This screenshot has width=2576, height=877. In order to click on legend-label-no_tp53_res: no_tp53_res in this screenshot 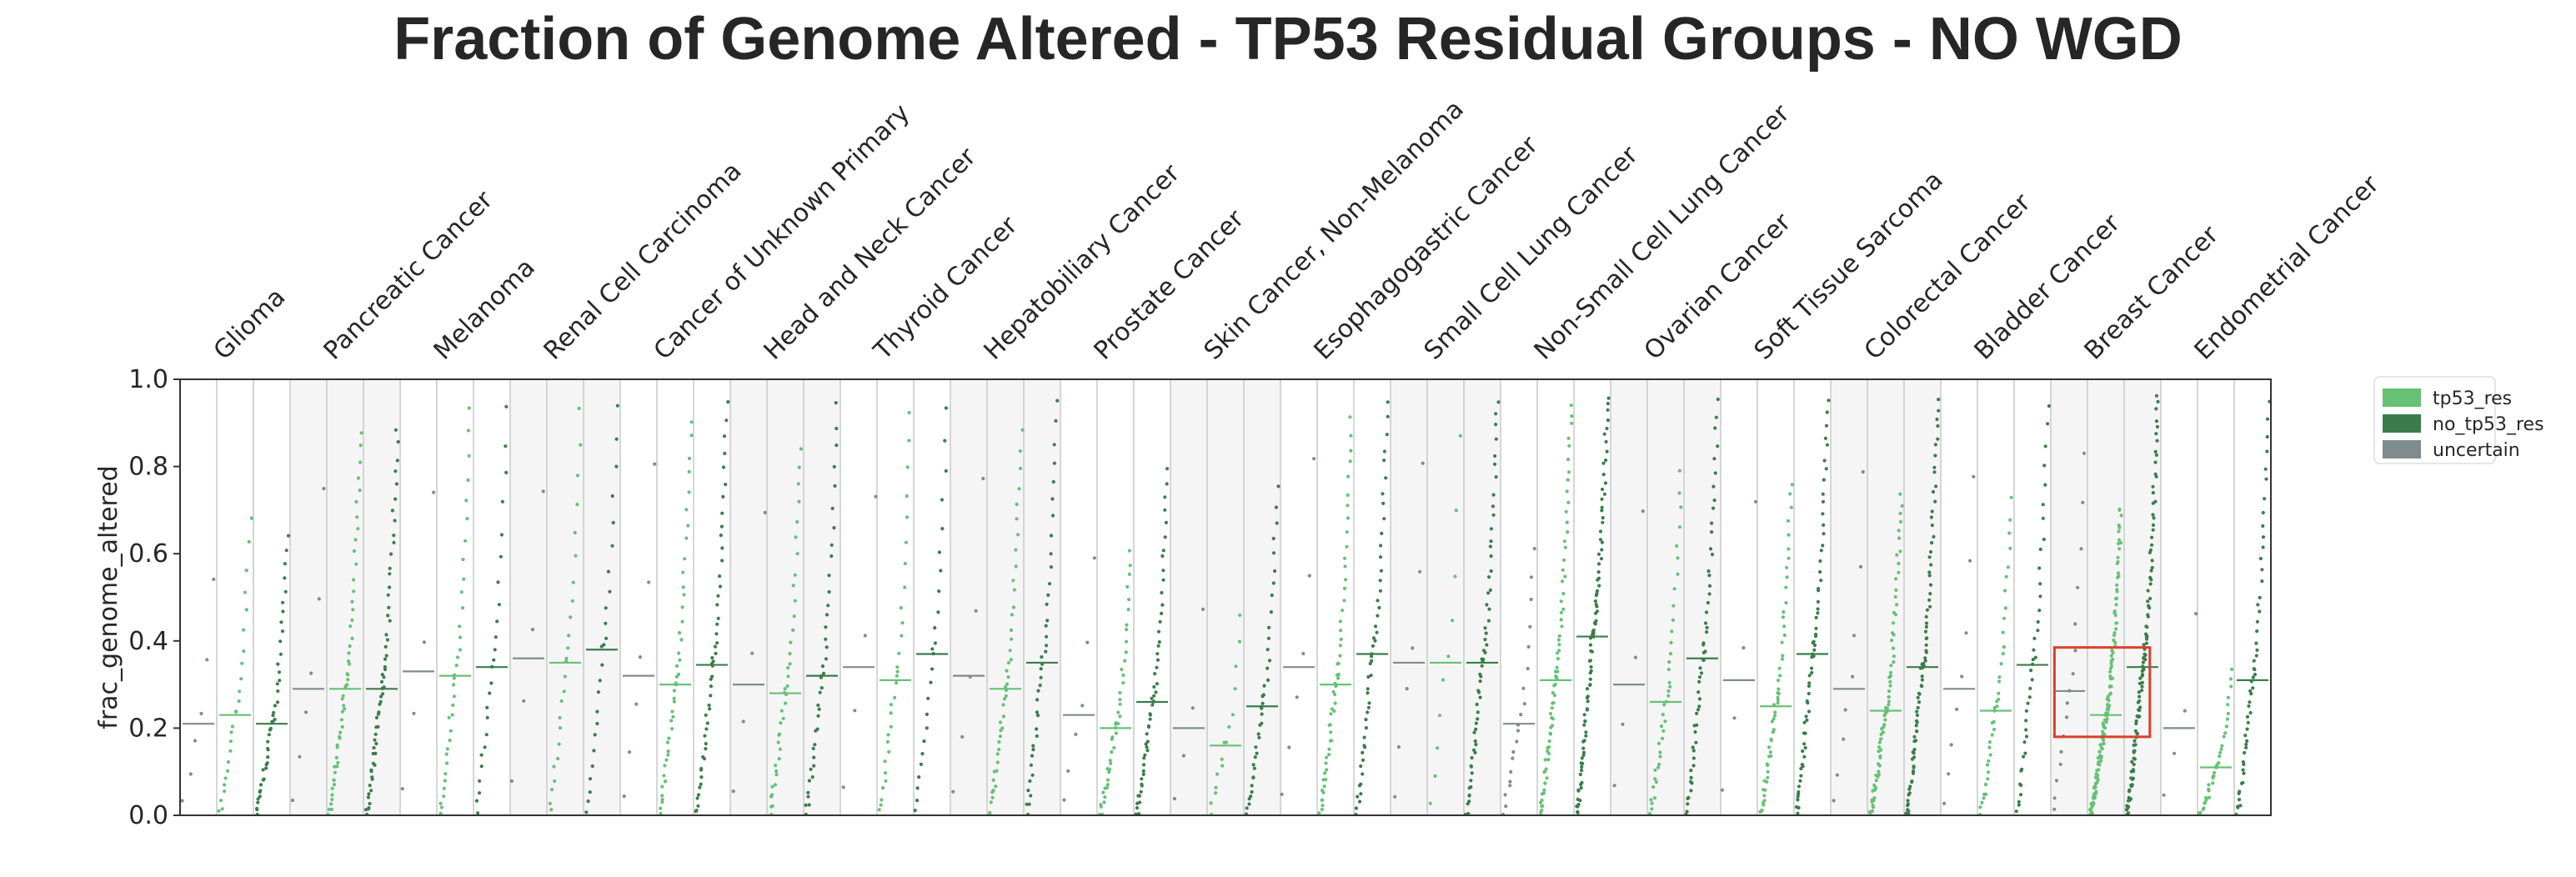, I will do `click(2488, 425)`.